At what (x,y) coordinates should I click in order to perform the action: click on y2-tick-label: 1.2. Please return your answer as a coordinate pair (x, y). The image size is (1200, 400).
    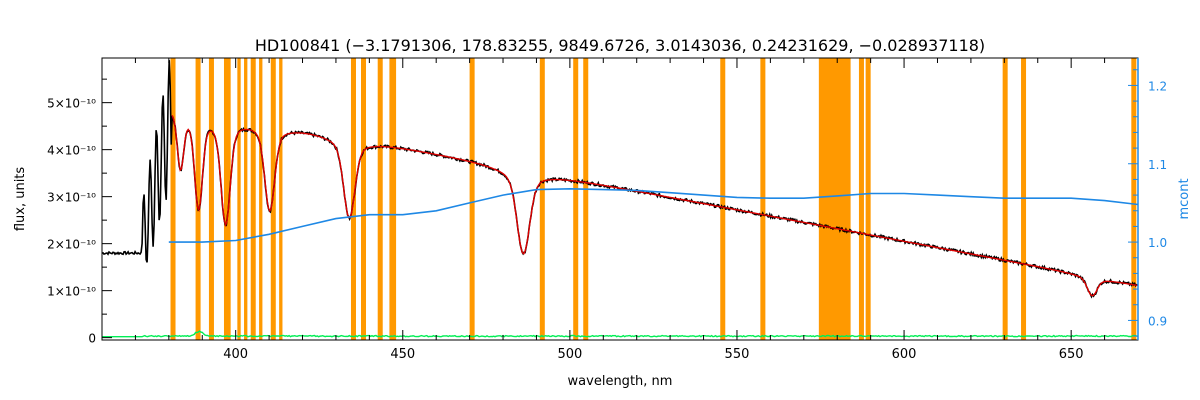
    Looking at the image, I should click on (1157, 86).